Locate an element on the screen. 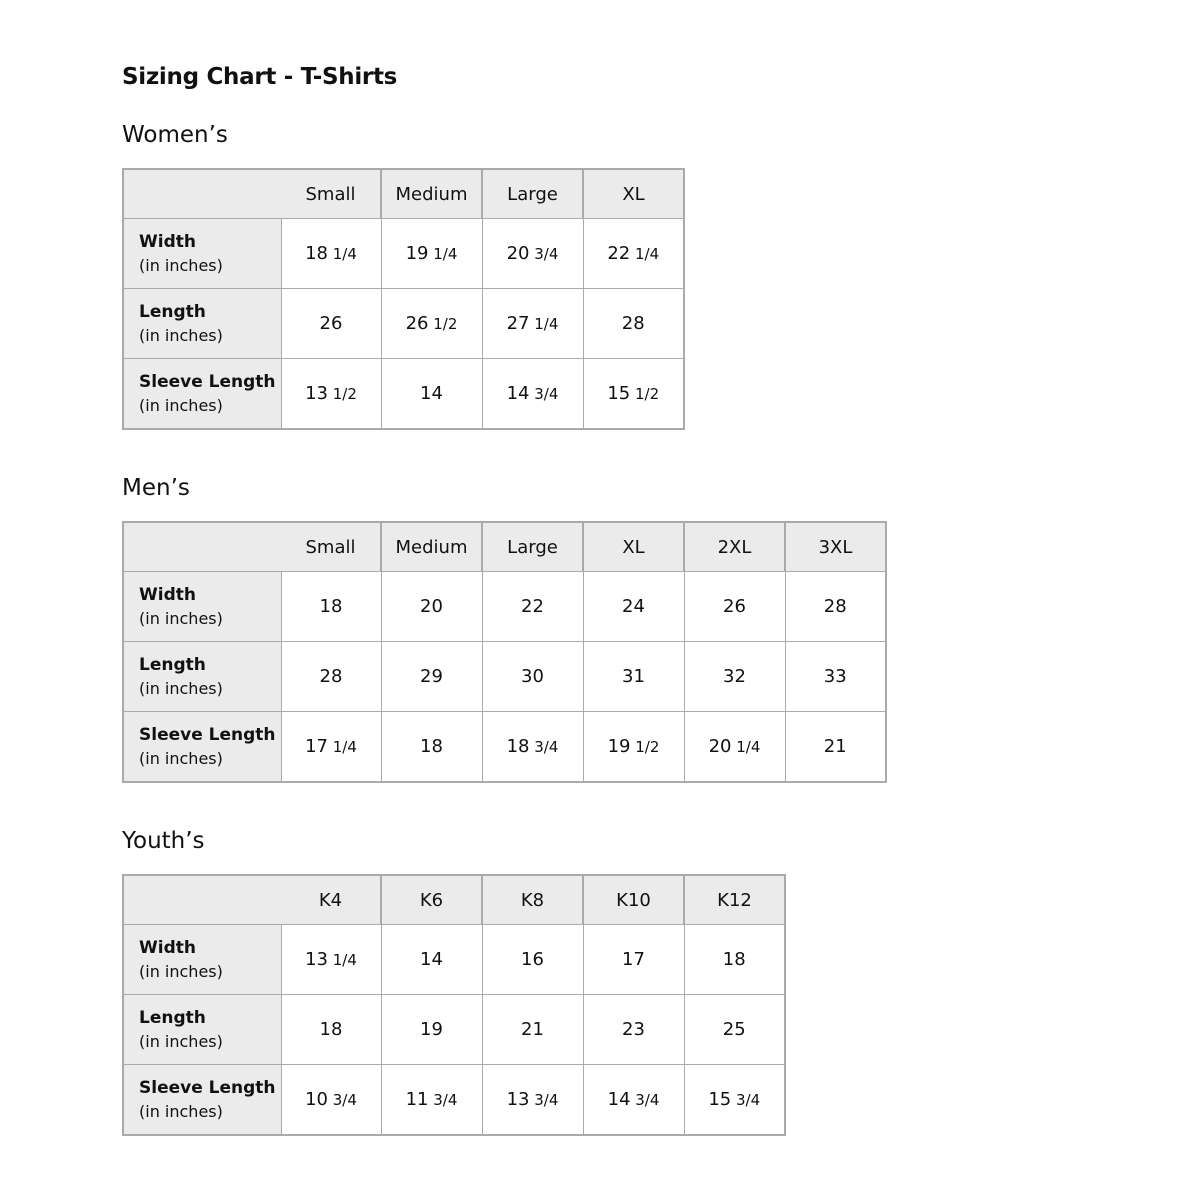  column-header: K12 is located at coordinates (734, 899).